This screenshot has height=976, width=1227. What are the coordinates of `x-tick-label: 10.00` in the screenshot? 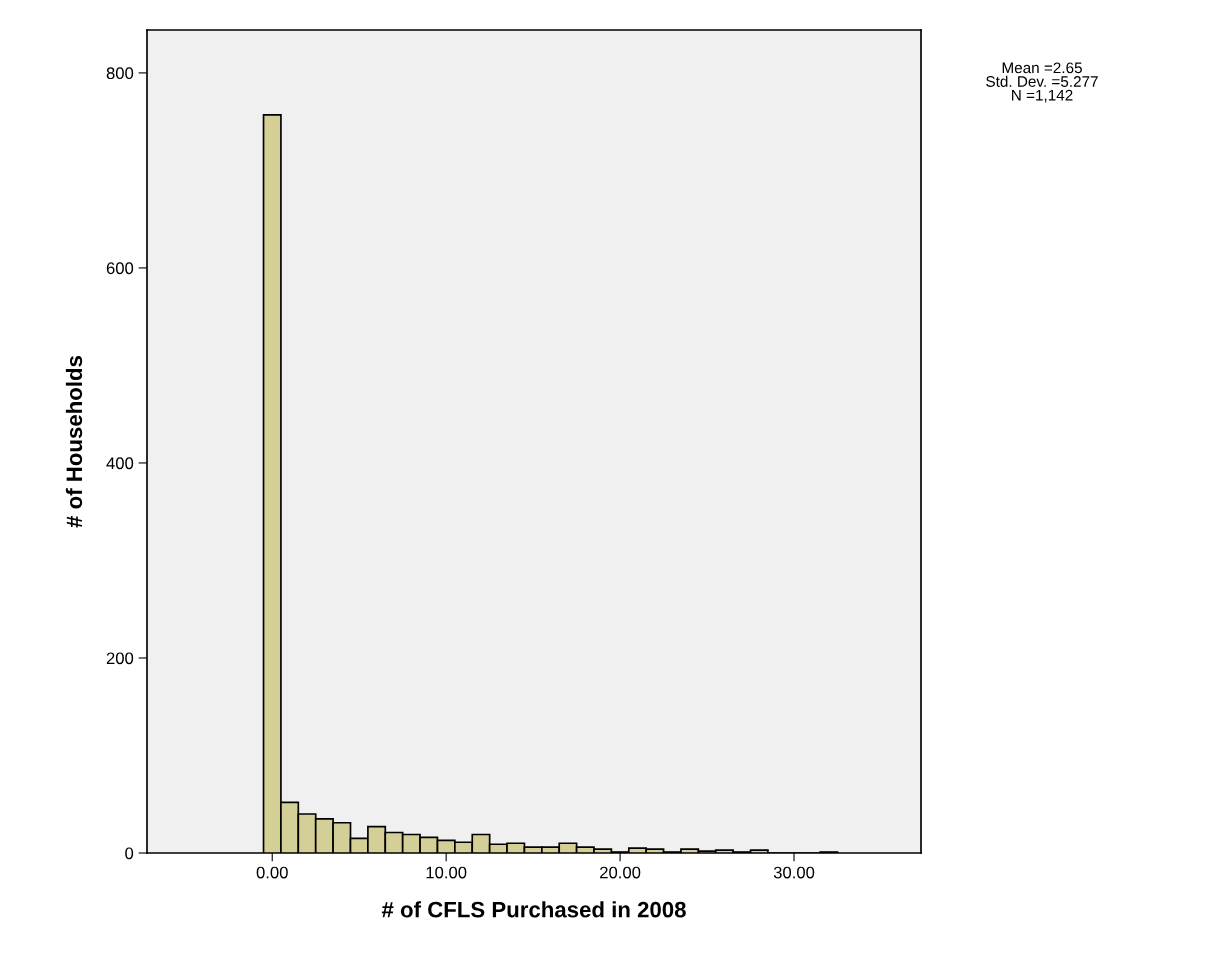 It's located at (446, 872).